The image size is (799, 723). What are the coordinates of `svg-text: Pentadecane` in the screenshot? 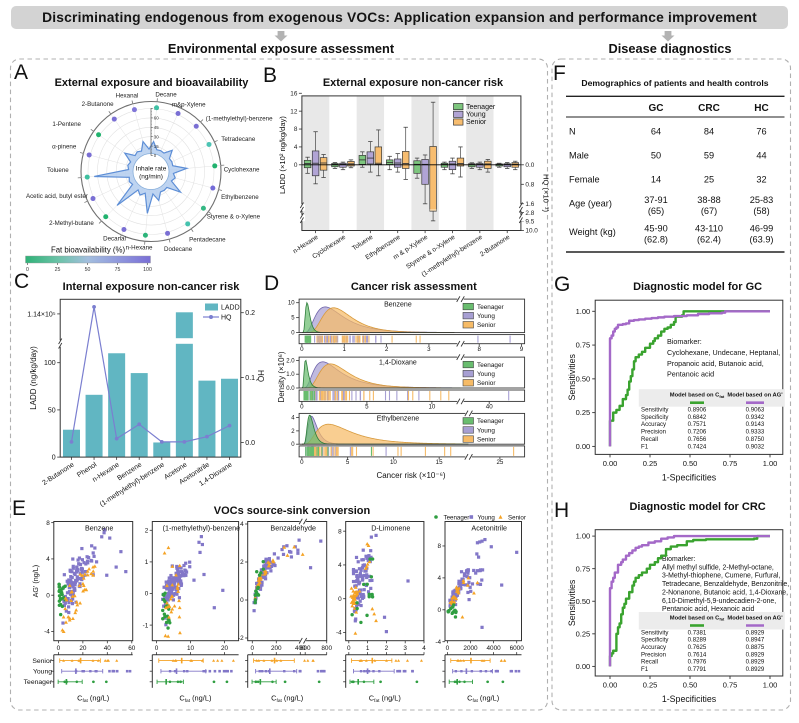 It's located at (207, 240).